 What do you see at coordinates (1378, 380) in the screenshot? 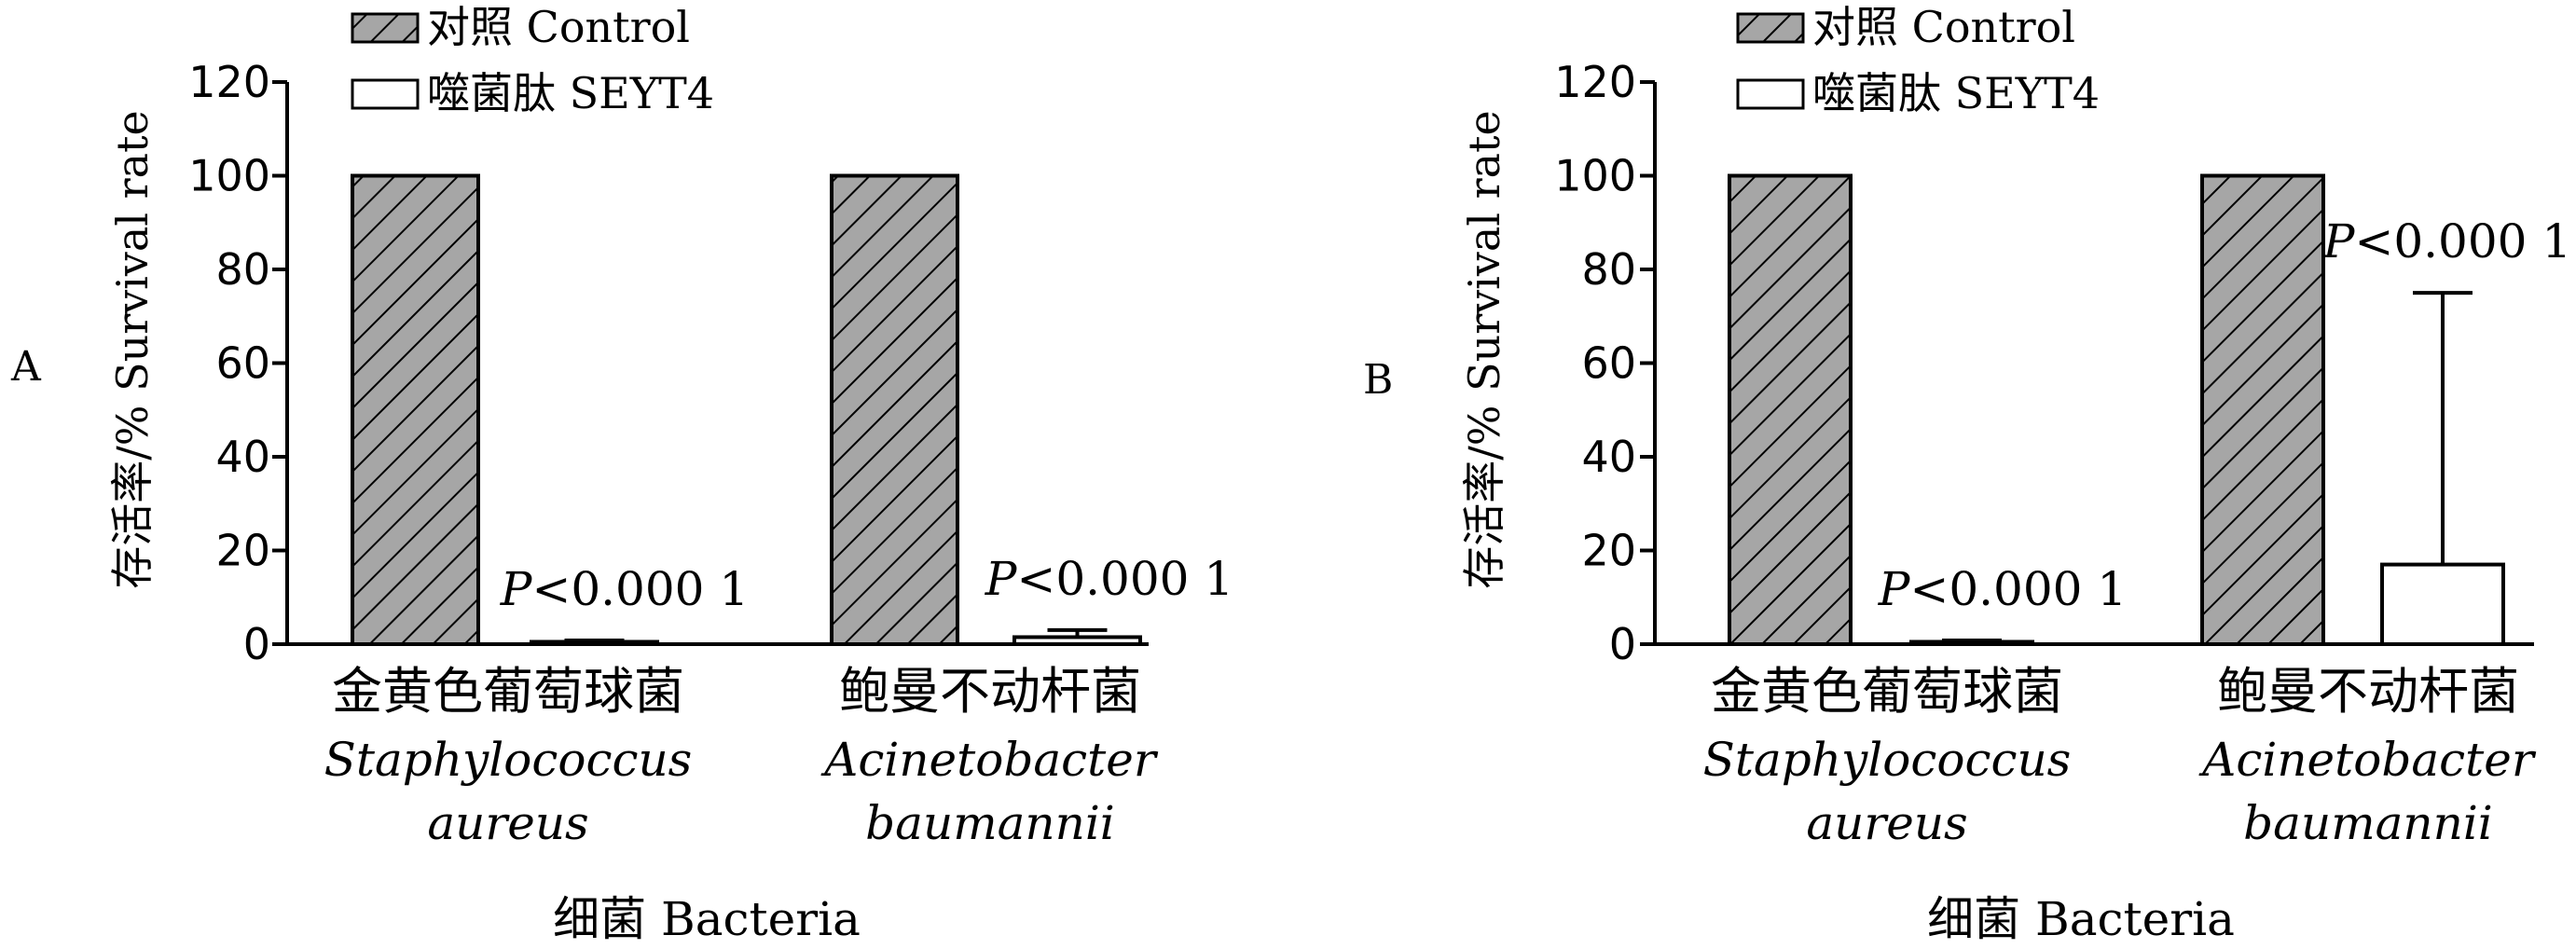
I see `panel-label: B` at bounding box center [1378, 380].